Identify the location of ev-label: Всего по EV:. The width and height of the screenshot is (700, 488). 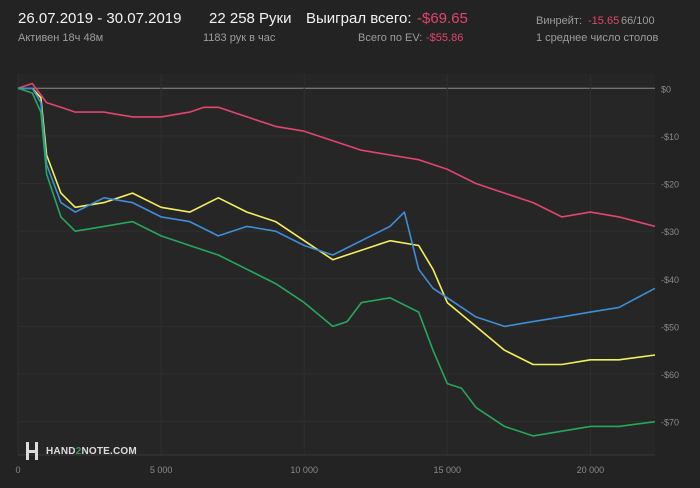
(390, 38).